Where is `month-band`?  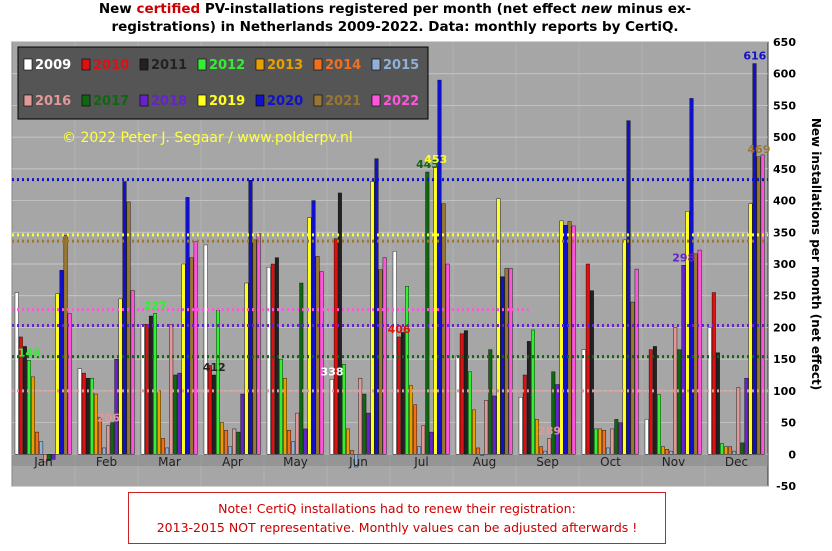 month-band is located at coordinates (390, 460).